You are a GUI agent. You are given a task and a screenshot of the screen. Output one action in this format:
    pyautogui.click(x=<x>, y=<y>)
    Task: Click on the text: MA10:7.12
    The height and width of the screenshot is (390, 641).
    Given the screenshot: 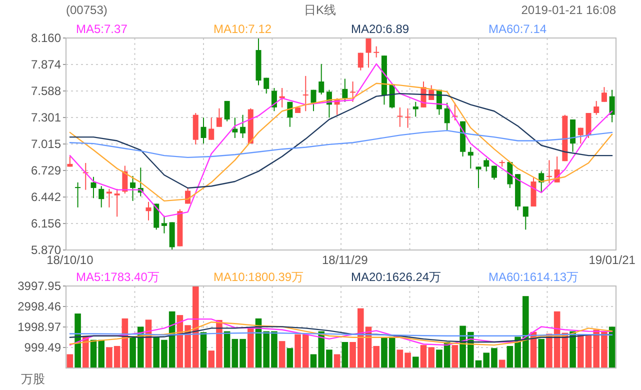 What is the action you would take?
    pyautogui.click(x=243, y=29)
    